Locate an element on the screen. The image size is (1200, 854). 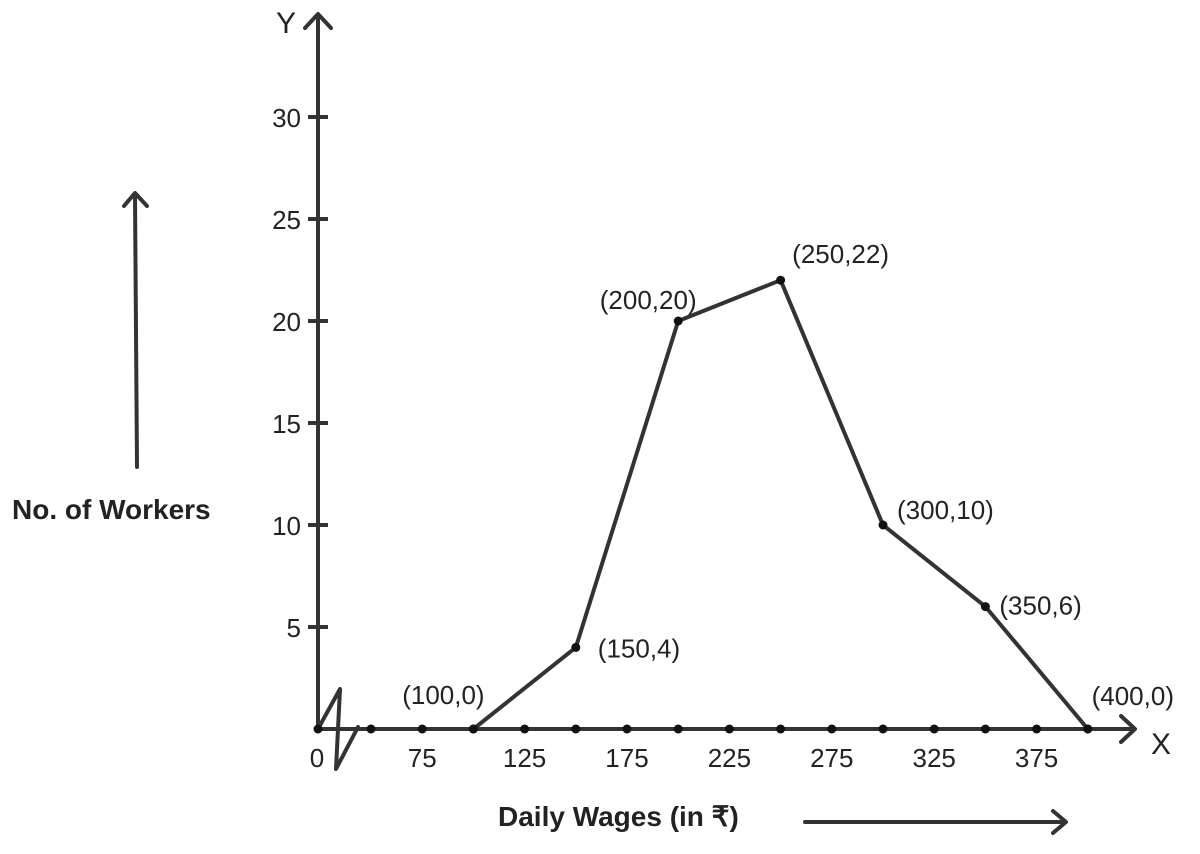
data-point-label: (250,22) is located at coordinates (840, 254).